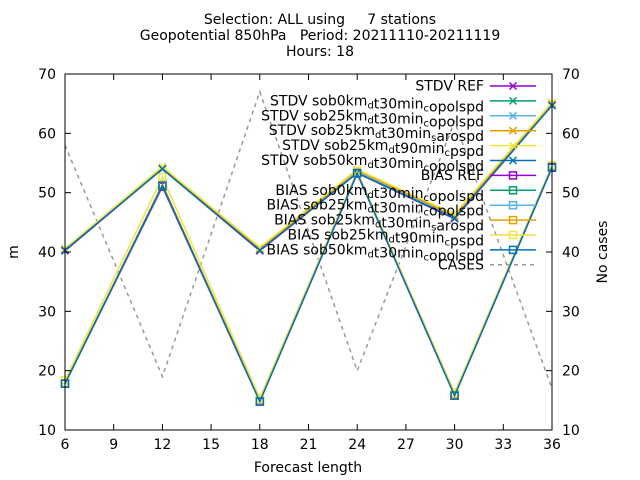 The image size is (640, 480). Describe the element at coordinates (455, 445) in the screenshot. I see `x-tick-label: 30` at that location.